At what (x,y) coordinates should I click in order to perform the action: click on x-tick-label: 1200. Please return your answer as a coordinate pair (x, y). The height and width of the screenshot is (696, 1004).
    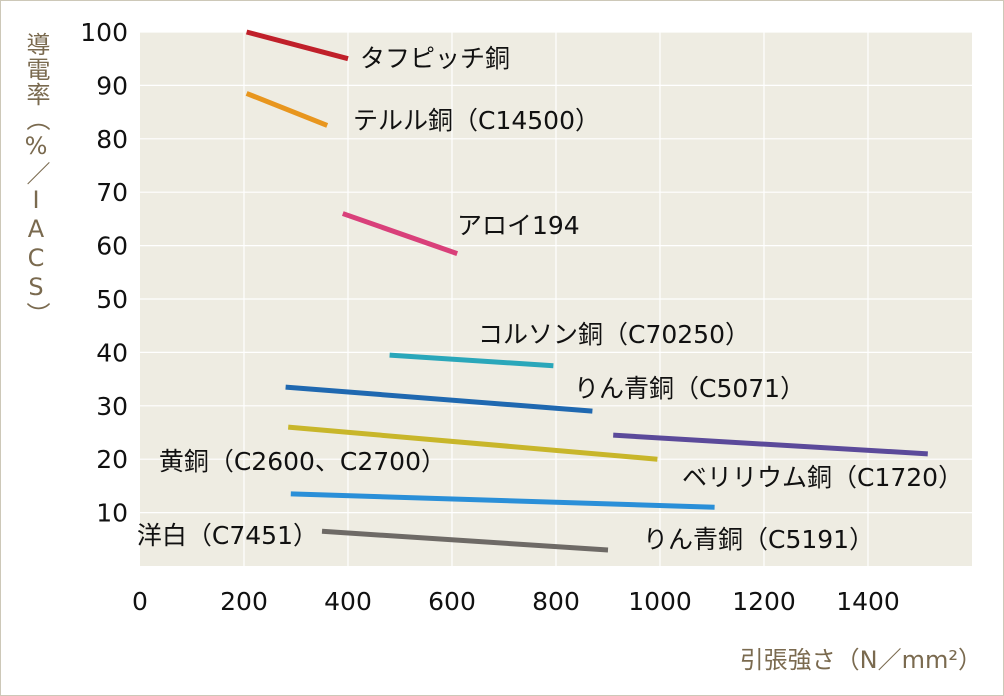
    Looking at the image, I should click on (764, 601).